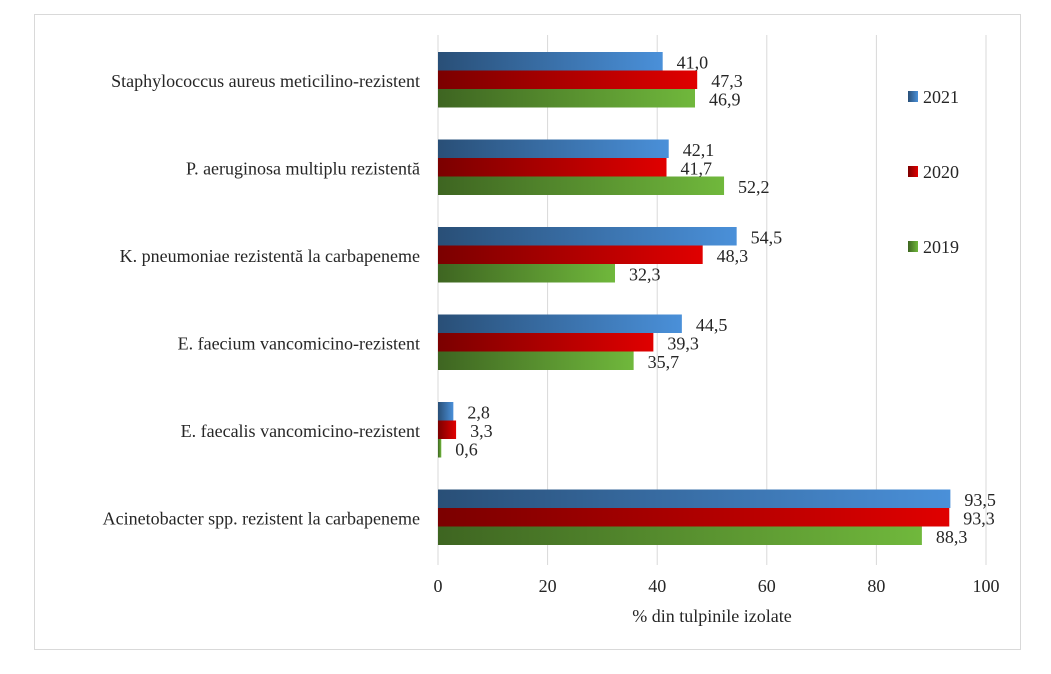 The width and height of the screenshot is (1051, 674). I want to click on x-tick-label: 60, so click(767, 586).